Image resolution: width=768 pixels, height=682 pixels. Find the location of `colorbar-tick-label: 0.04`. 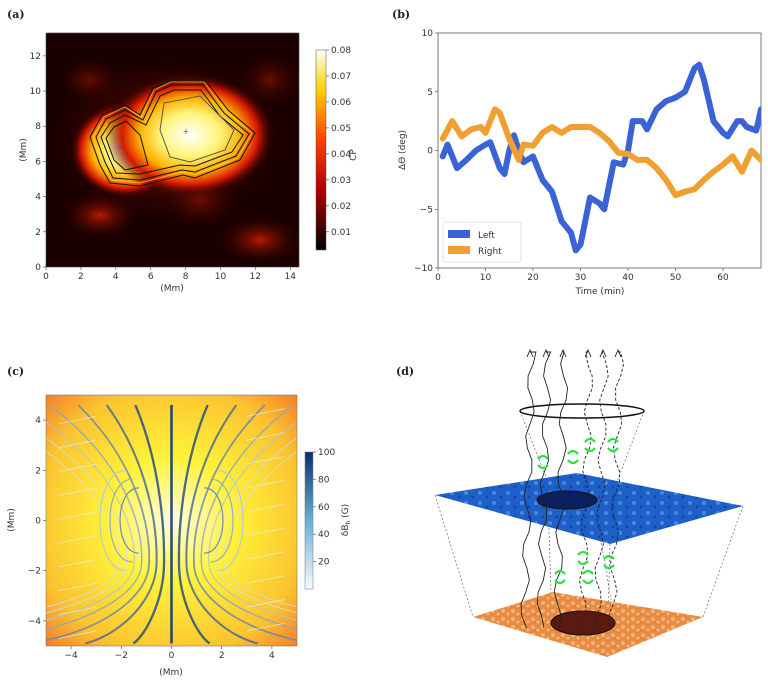

colorbar-tick-label: 0.04 is located at coordinates (341, 155).